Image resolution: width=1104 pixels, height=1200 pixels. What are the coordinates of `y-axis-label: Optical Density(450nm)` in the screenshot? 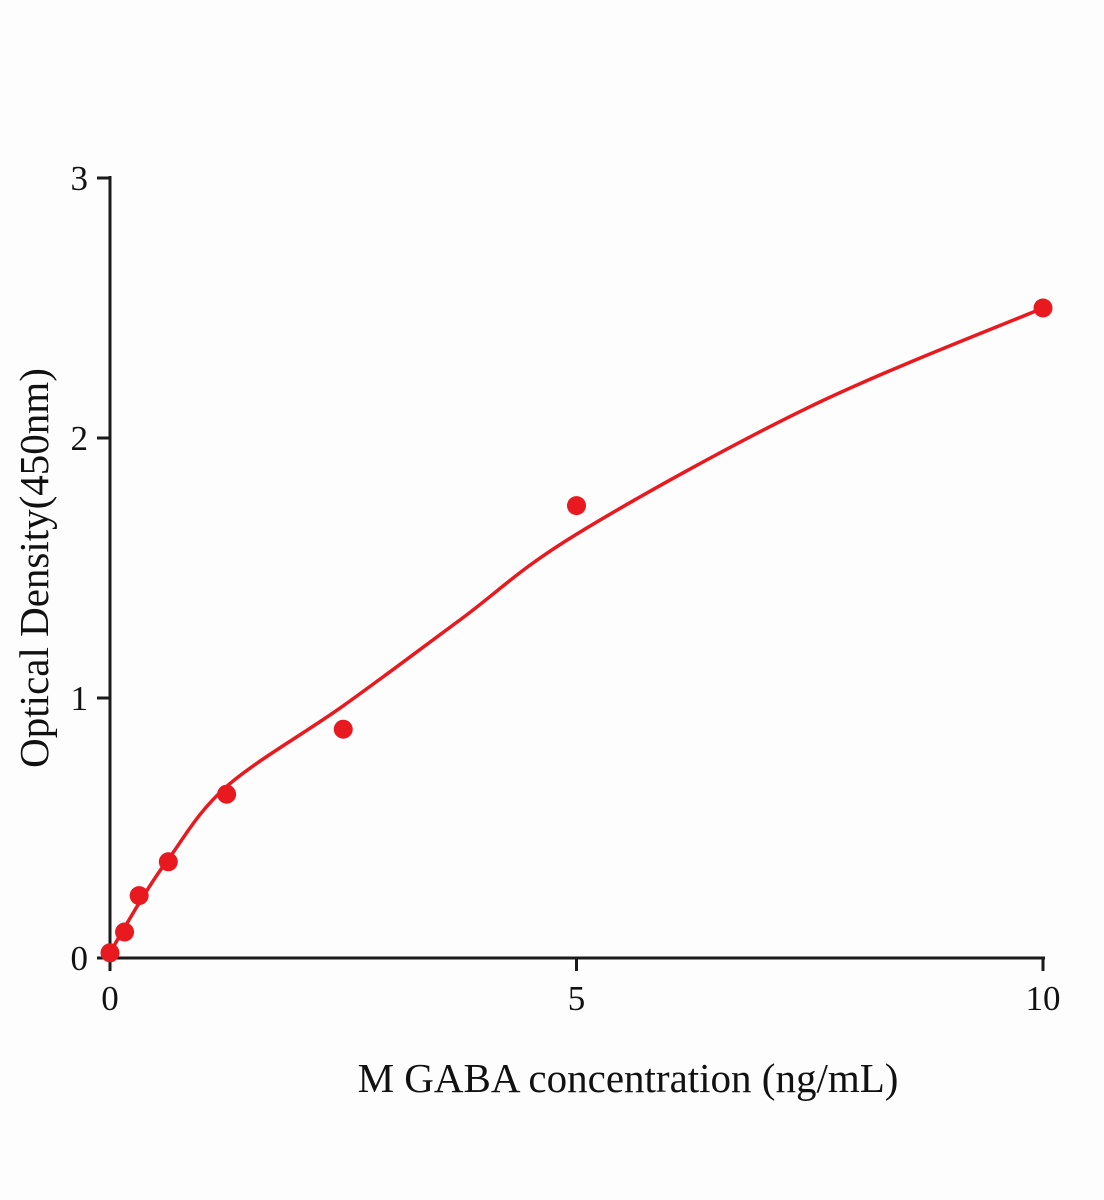 It's located at (34, 568).